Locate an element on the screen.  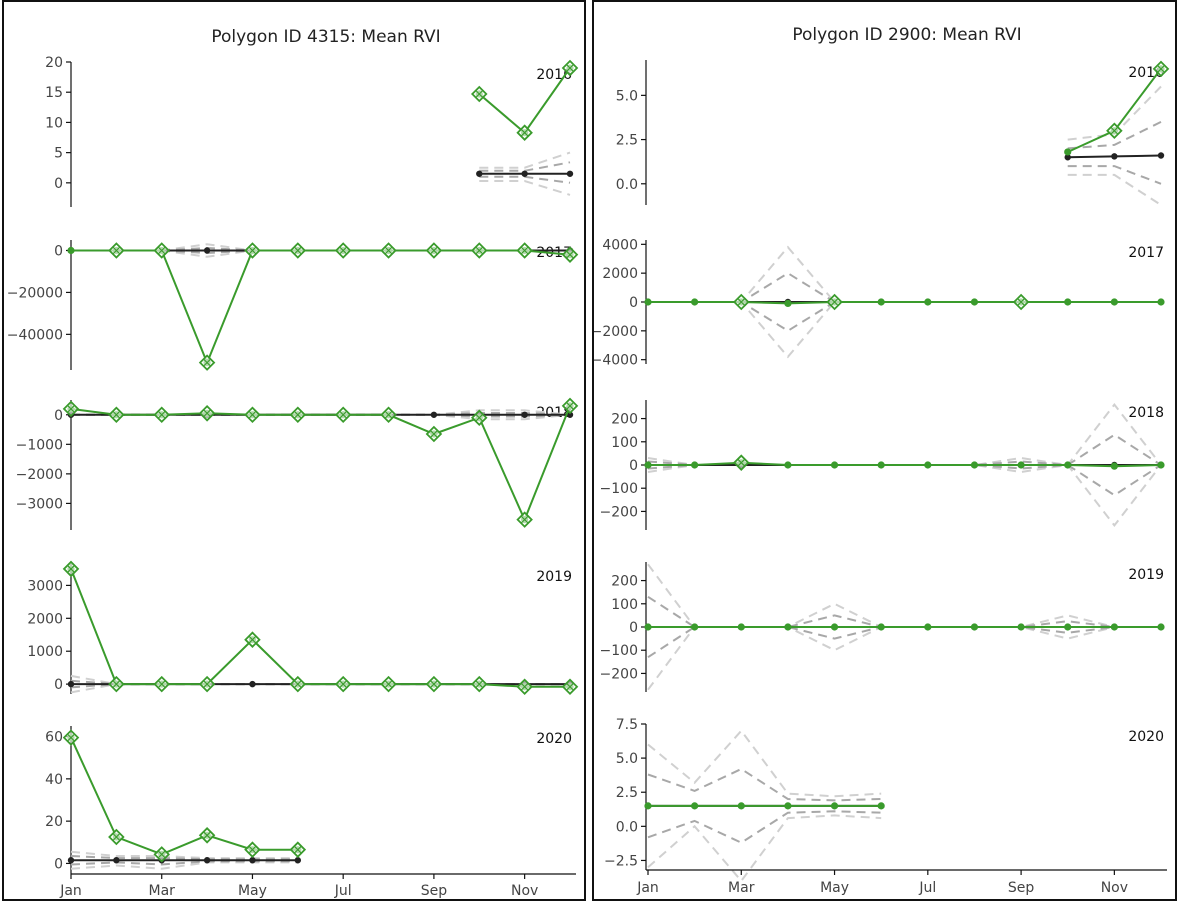
right-2016-ytick-label-5: 5.0 is located at coordinates (627, 96).